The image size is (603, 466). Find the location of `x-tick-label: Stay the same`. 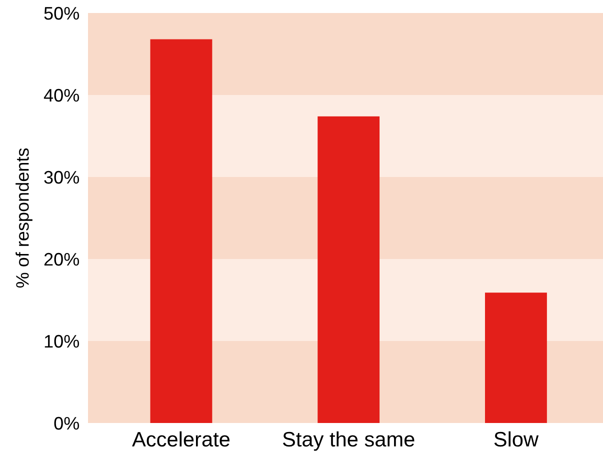

x-tick-label: Stay the same is located at coordinates (348, 441).